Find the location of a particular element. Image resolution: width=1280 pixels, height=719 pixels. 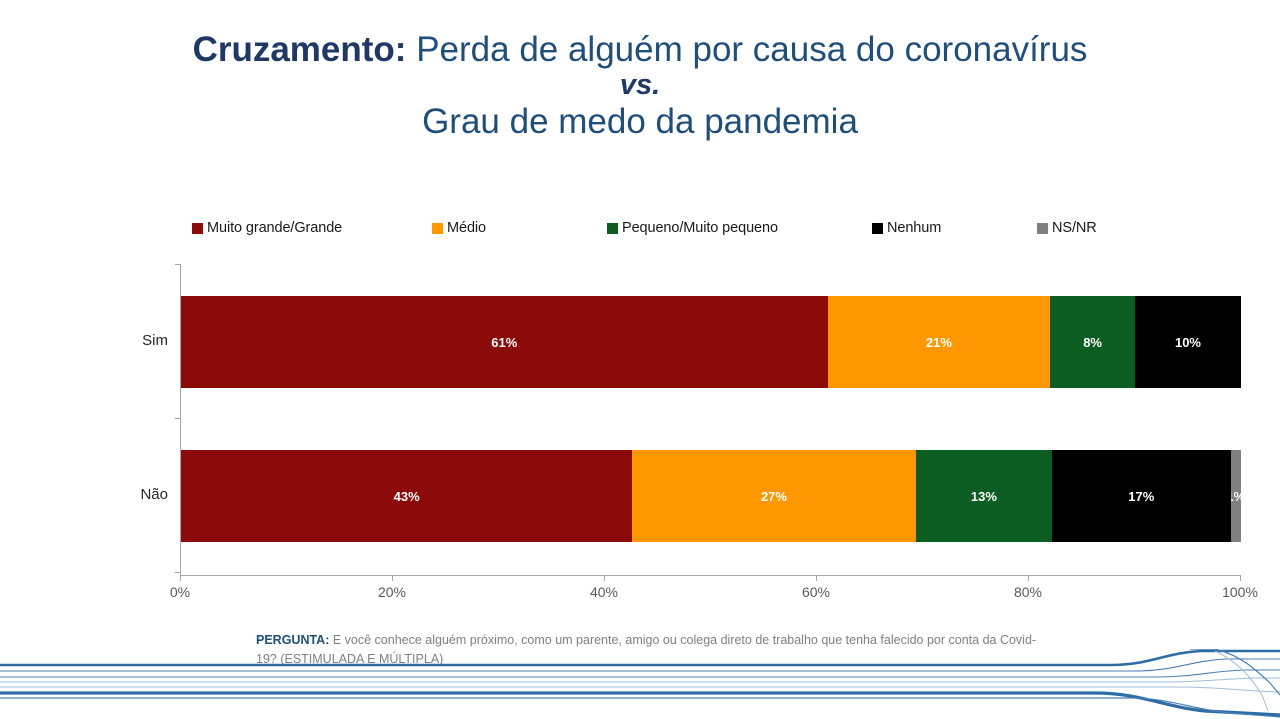

bar-segment-label: 21% is located at coordinates (938, 342).